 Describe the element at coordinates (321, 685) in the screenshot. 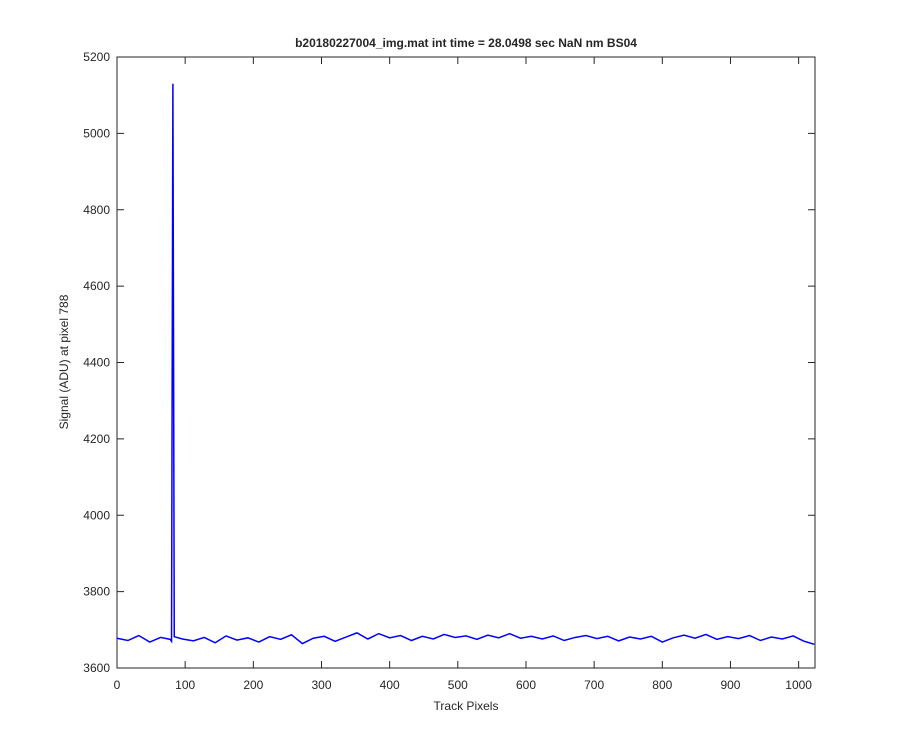

I see `x-tick-label: 300` at that location.